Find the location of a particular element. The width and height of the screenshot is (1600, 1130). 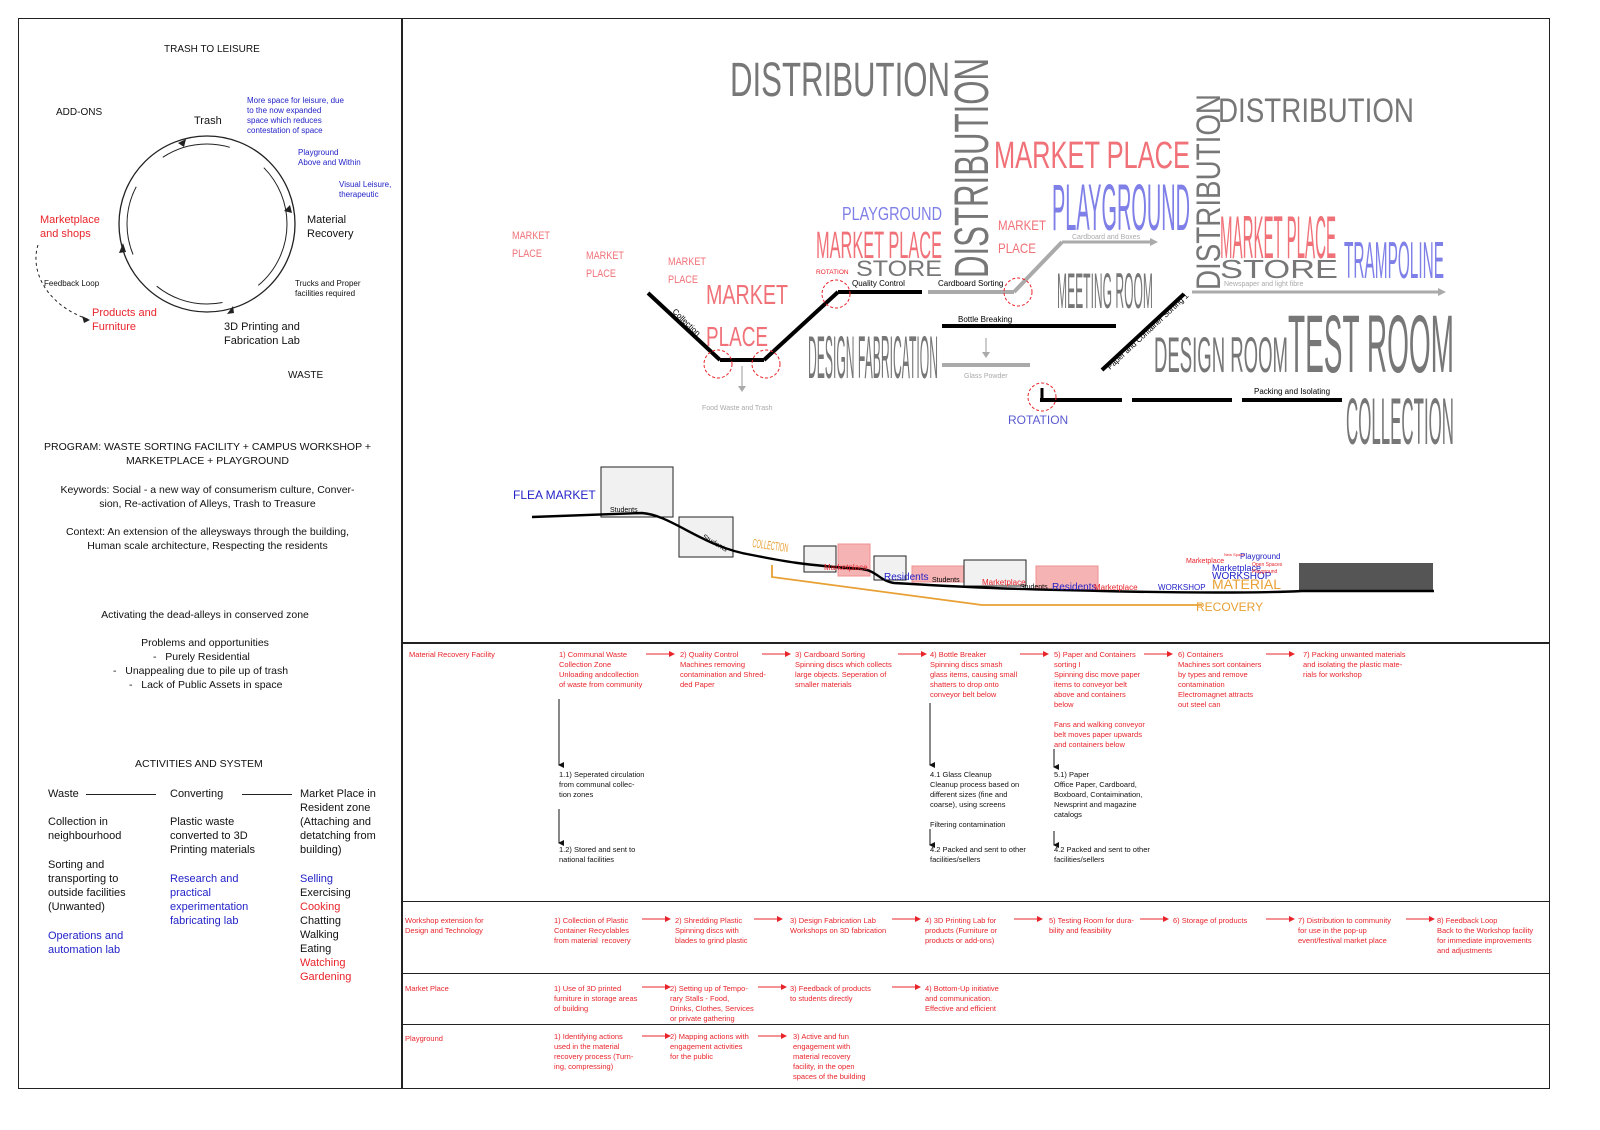

recovery-label: RECOVERY is located at coordinates (1229, 607).